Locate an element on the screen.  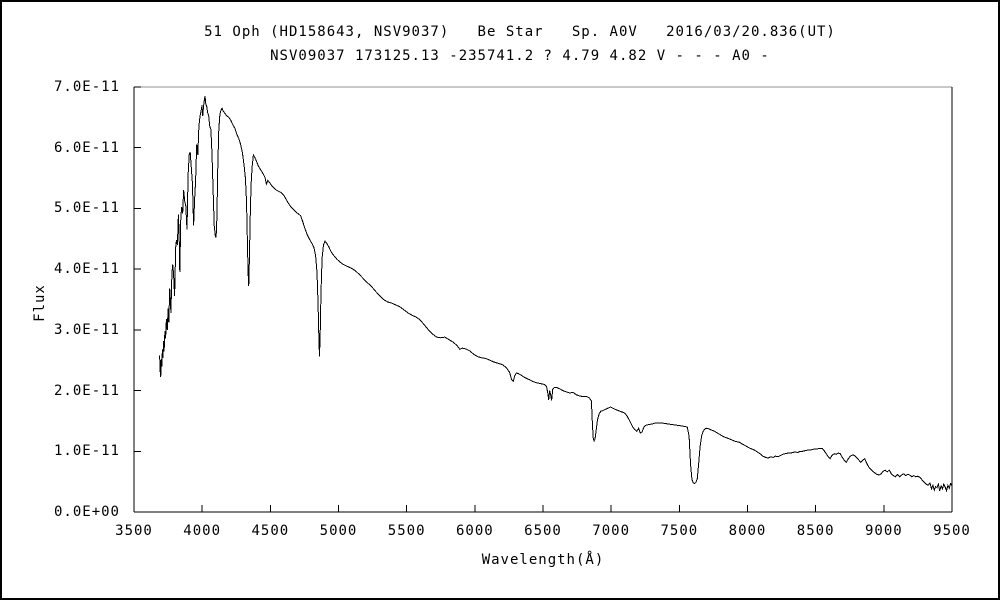
x-tick-label: 6500 is located at coordinates (543, 531).